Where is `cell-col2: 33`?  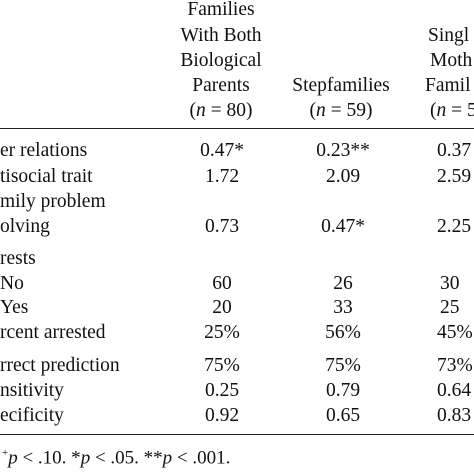
cell-col2: 33 is located at coordinates (343, 307).